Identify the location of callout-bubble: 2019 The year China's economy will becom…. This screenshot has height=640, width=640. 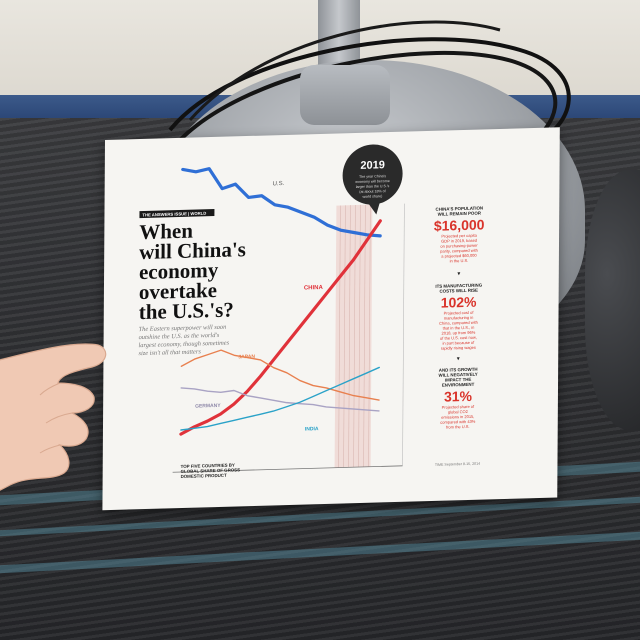
(372, 179).